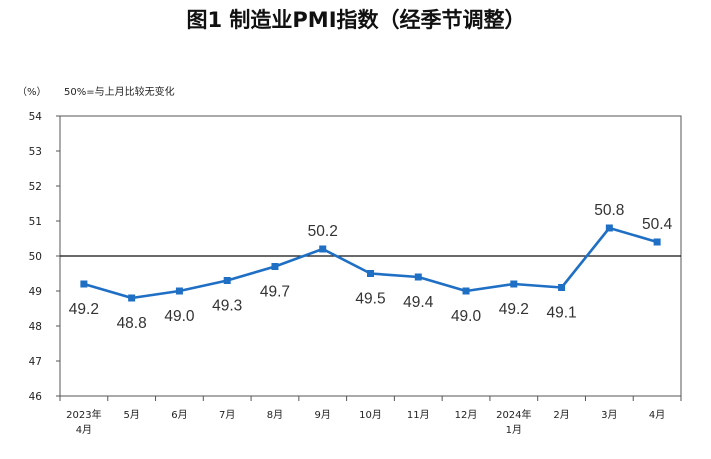 The width and height of the screenshot is (711, 459). Describe the element at coordinates (275, 292) in the screenshot. I see `data-label: 49.7` at that location.